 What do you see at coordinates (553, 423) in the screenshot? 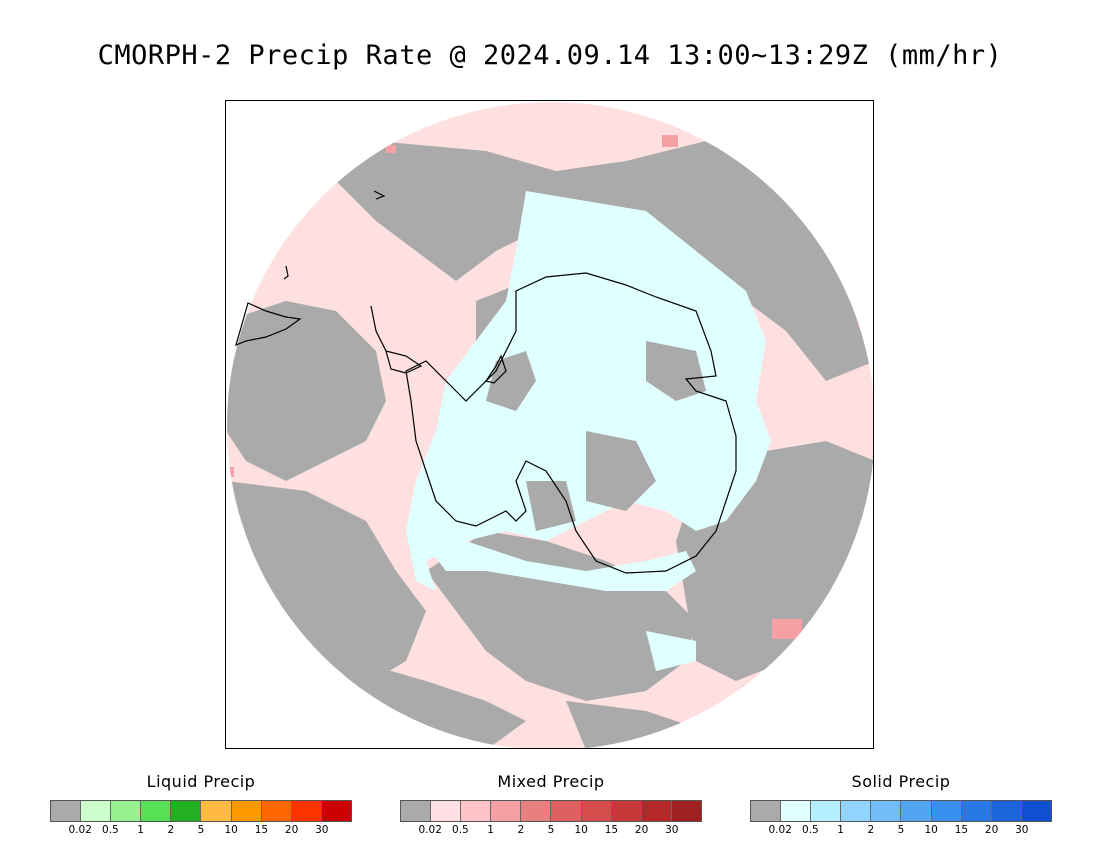
I see `antarctica-coastline` at bounding box center [553, 423].